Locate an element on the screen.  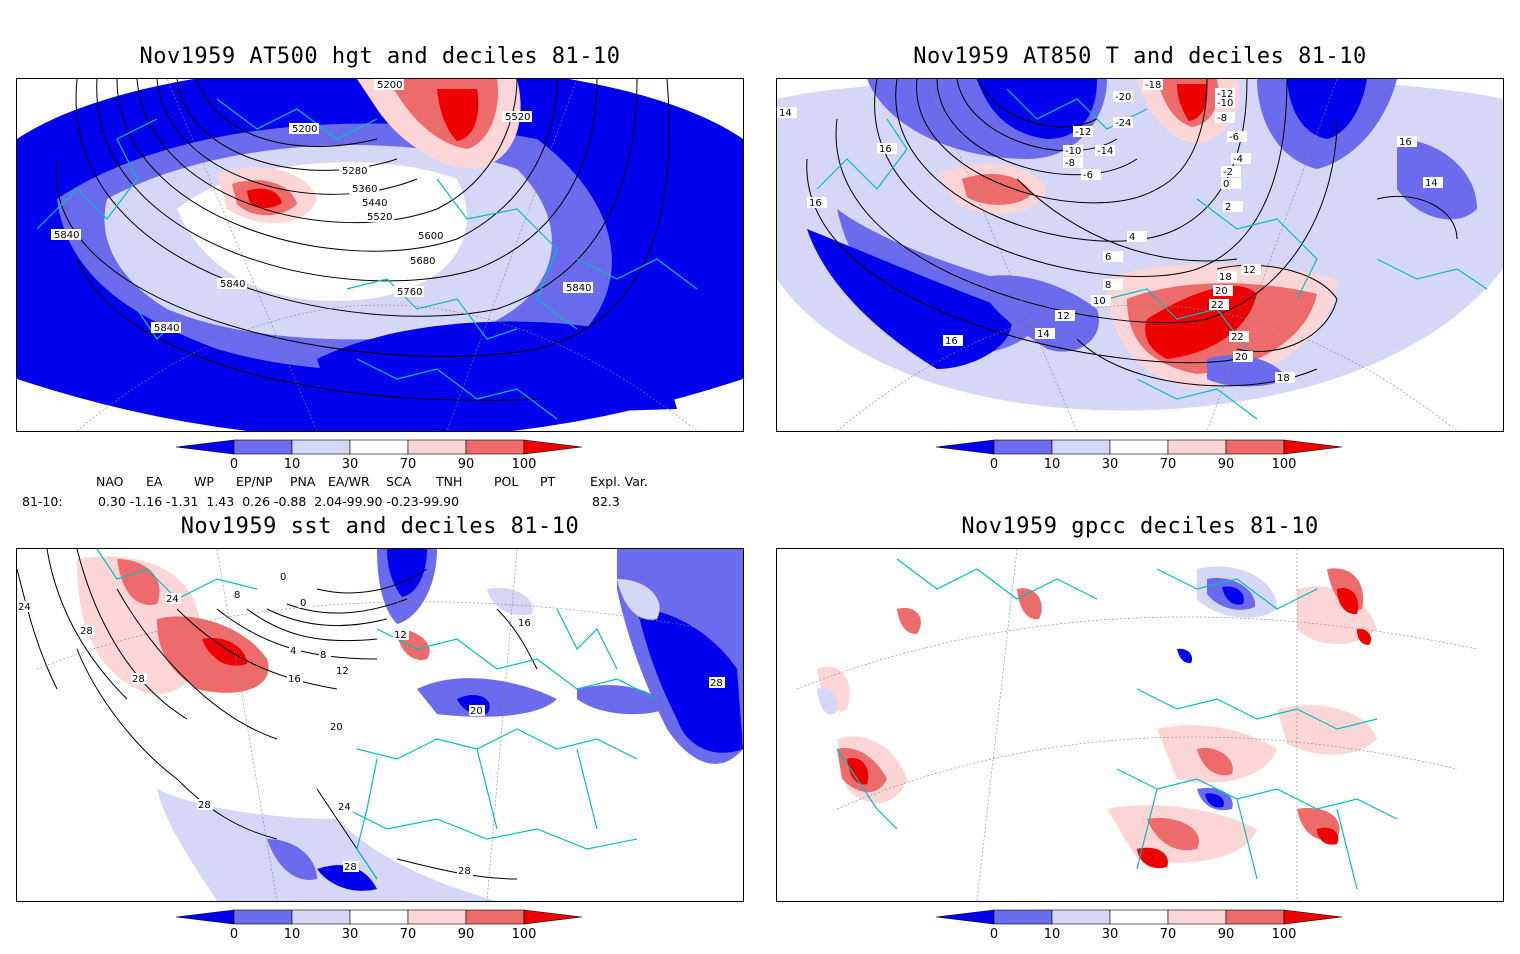
contour-label: 5520 is located at coordinates (379, 217).